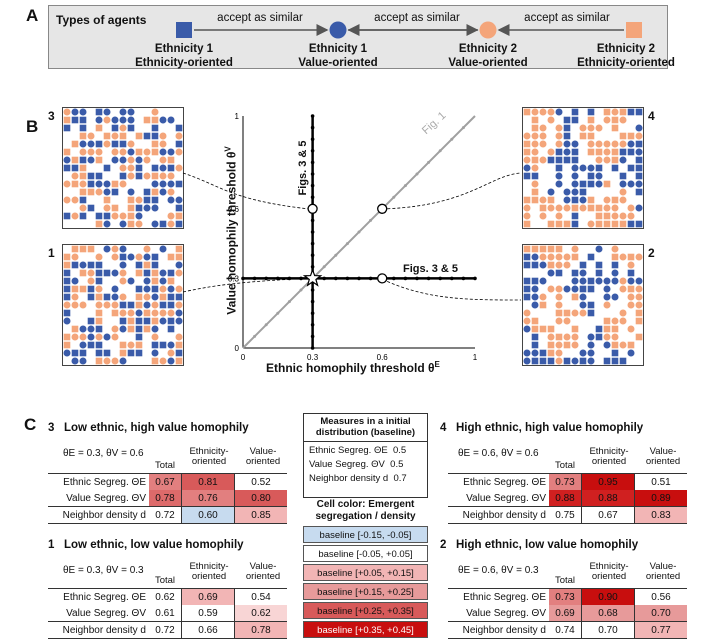 The image size is (708, 644). What do you see at coordinates (103, 453) in the screenshot?
I see `table3-params: θE = 0.3, θV = 0.6` at bounding box center [103, 453].